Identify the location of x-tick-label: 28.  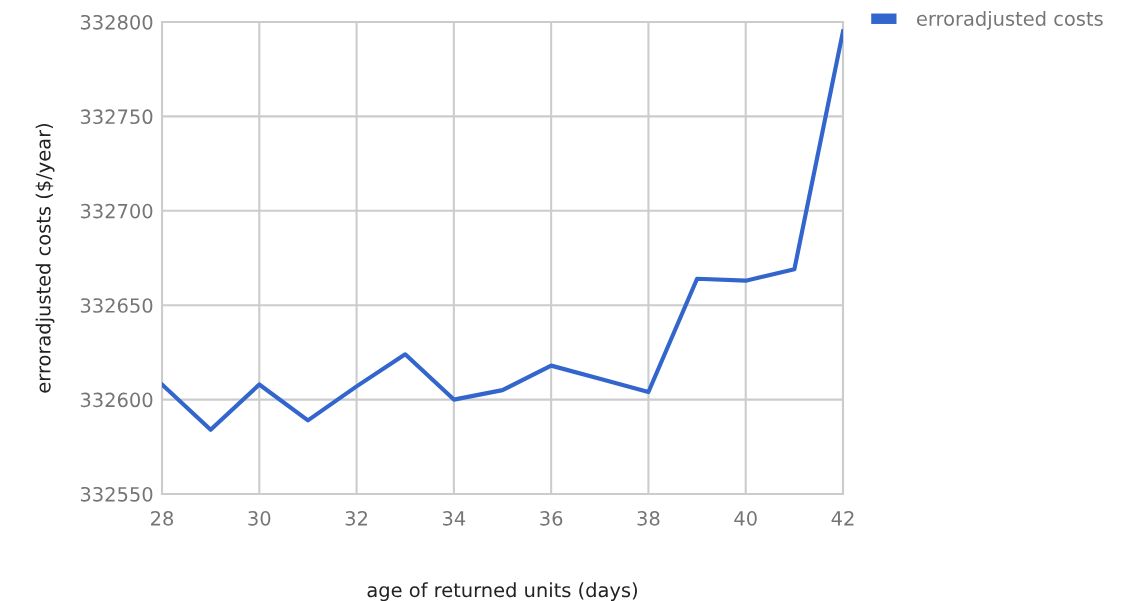
(162, 518).